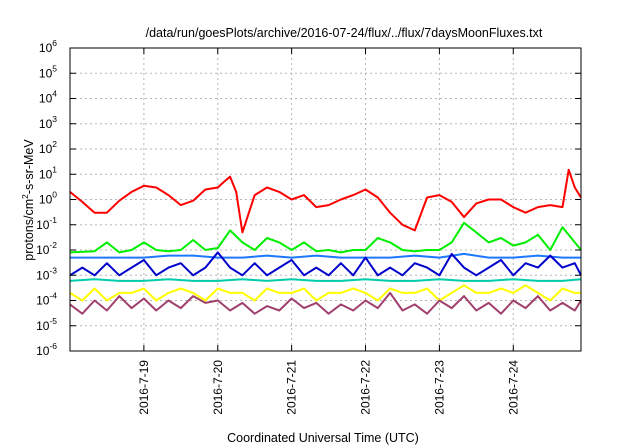 This screenshot has width=640, height=448. Describe the element at coordinates (48, 46) in the screenshot. I see `y-tick-label: 10⁶` at that location.